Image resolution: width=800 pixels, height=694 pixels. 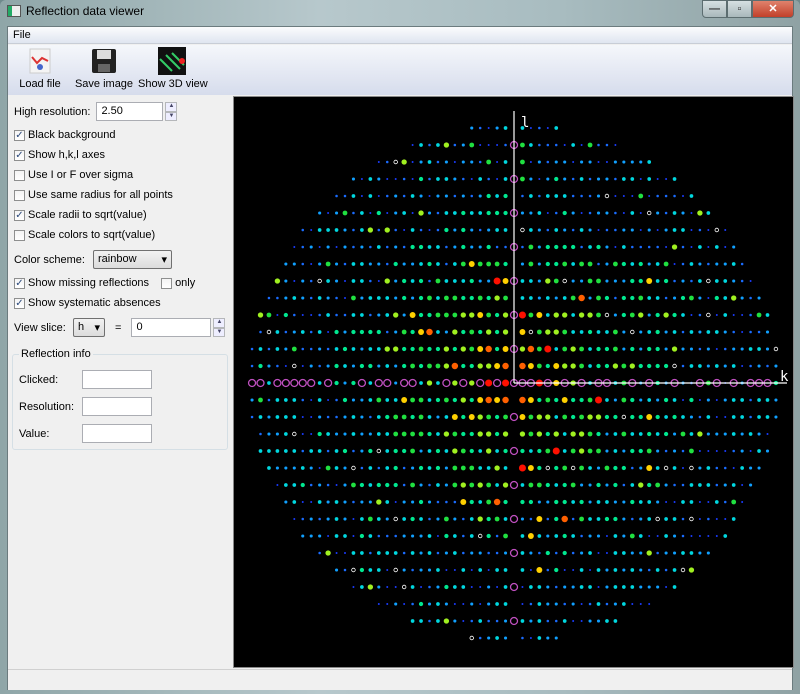 What do you see at coordinates (73, 175) in the screenshot?
I see `i-over-sigma-checkbox: Use I or F over sigma` at bounding box center [73, 175].